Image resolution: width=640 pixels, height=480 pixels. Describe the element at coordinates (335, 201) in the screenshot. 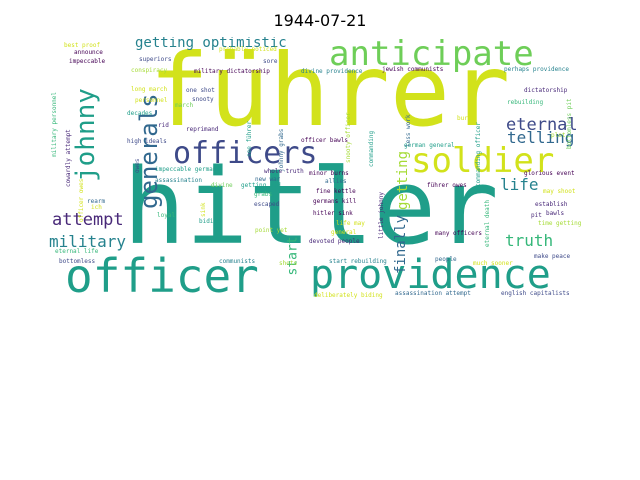

I see `cloud-word-germans-kill: germans kill` at that location.